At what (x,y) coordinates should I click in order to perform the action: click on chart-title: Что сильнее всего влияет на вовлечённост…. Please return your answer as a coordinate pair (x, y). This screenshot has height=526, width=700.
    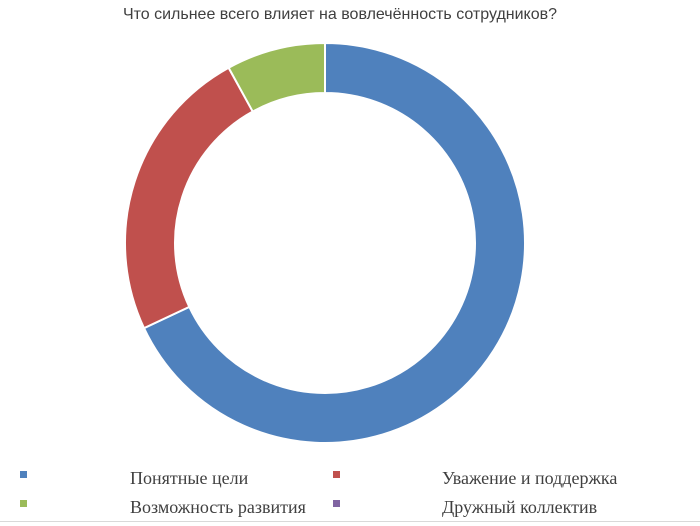
    Looking at the image, I should click on (340, 14).